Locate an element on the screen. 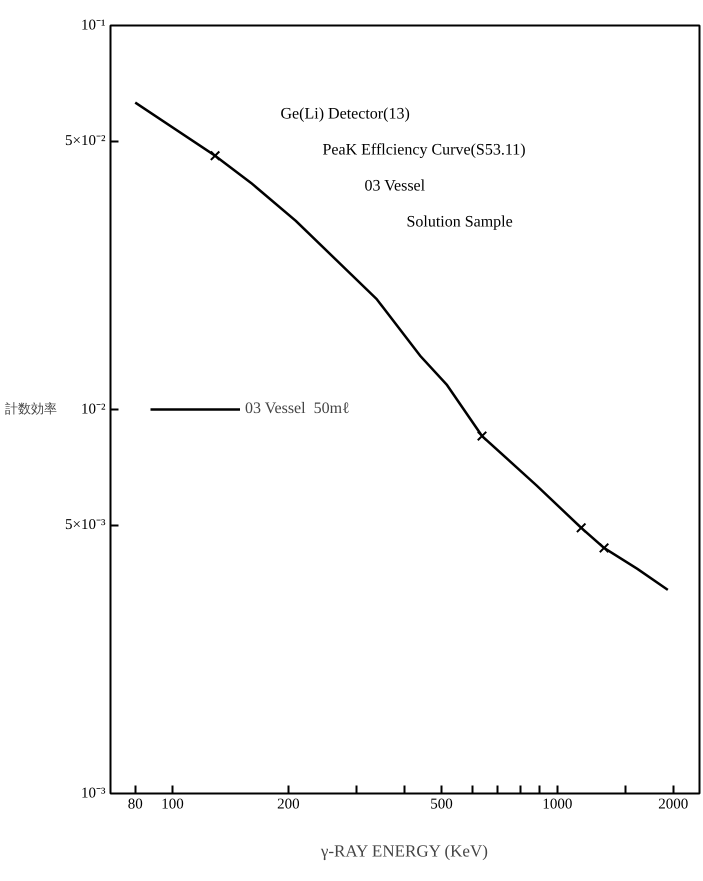 The width and height of the screenshot is (703, 881). x-tick-label: 200 is located at coordinates (288, 804).